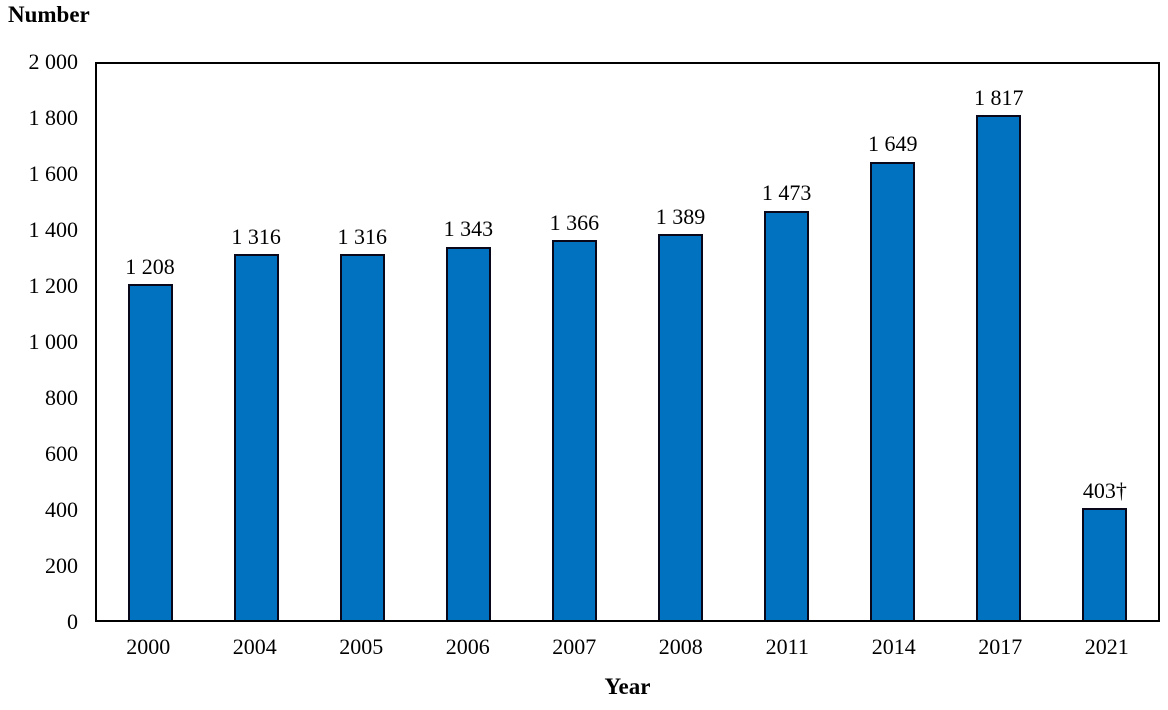 The image size is (1168, 710). What do you see at coordinates (61, 453) in the screenshot?
I see `y-tick-label: 600` at bounding box center [61, 453].